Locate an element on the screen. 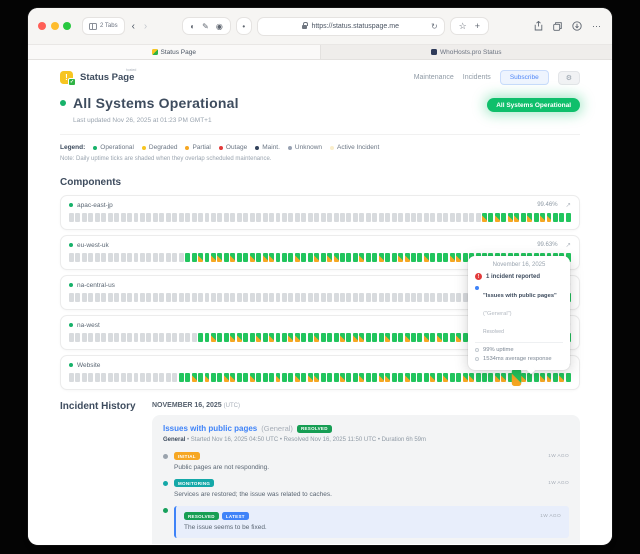 Image resolution: width=640 pixels, height=554 pixels. back-button: ‹ is located at coordinates (133, 26).